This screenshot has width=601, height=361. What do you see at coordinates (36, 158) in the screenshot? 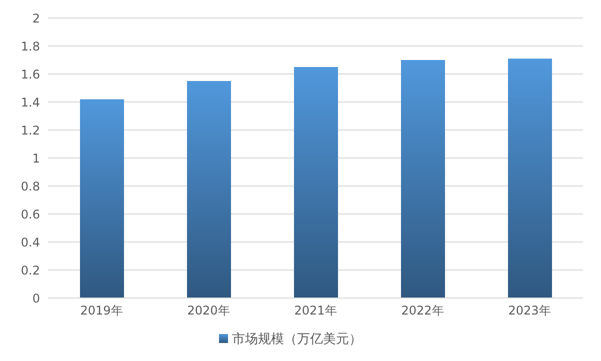
I see `y-tick-label: 1` at bounding box center [36, 158].